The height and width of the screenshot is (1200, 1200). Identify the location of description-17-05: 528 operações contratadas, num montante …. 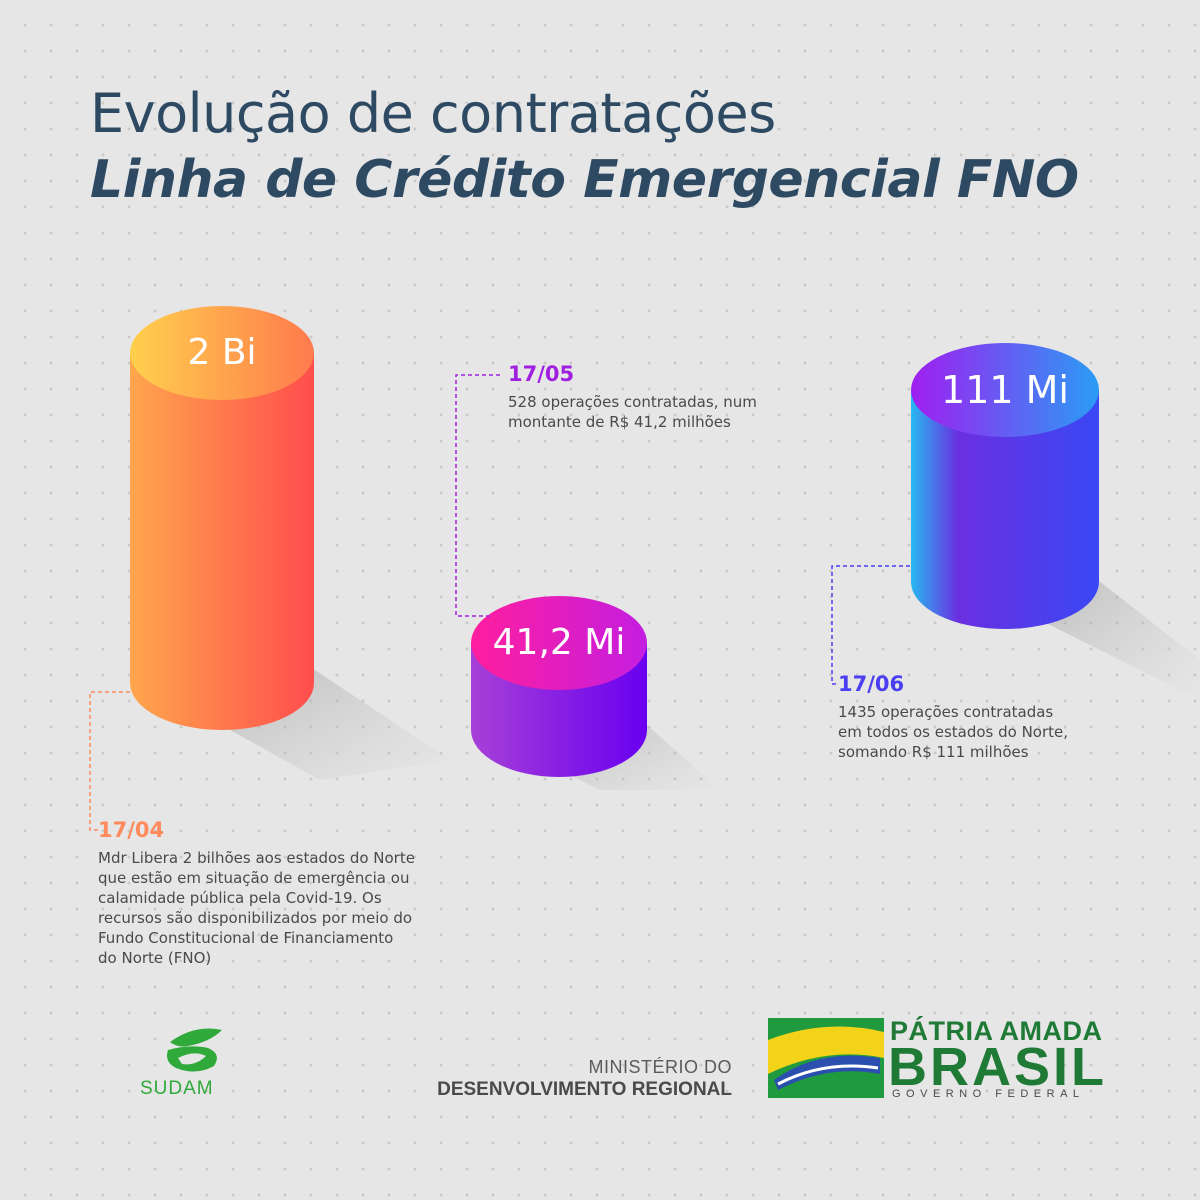
(673, 412).